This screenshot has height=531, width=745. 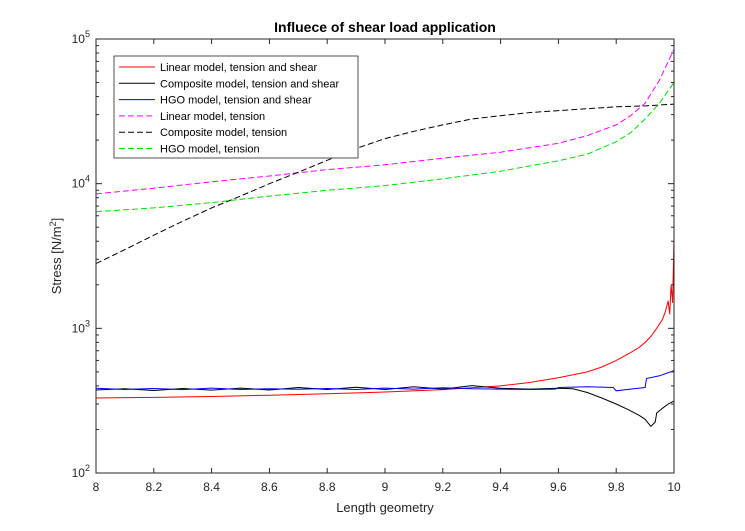 What do you see at coordinates (327, 487) in the screenshot?
I see `x-tick-label: 8.8` at bounding box center [327, 487].